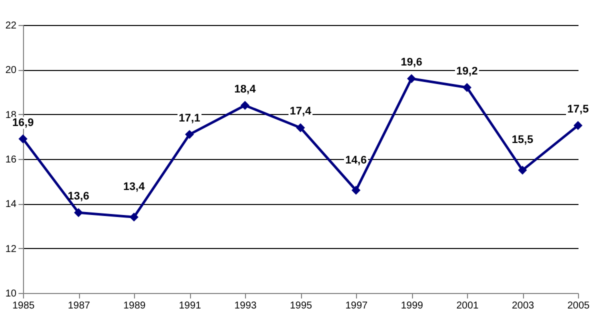 The height and width of the screenshot is (336, 612). Describe the element at coordinates (468, 306) in the screenshot. I see `x-tick-label: 2001` at that location.